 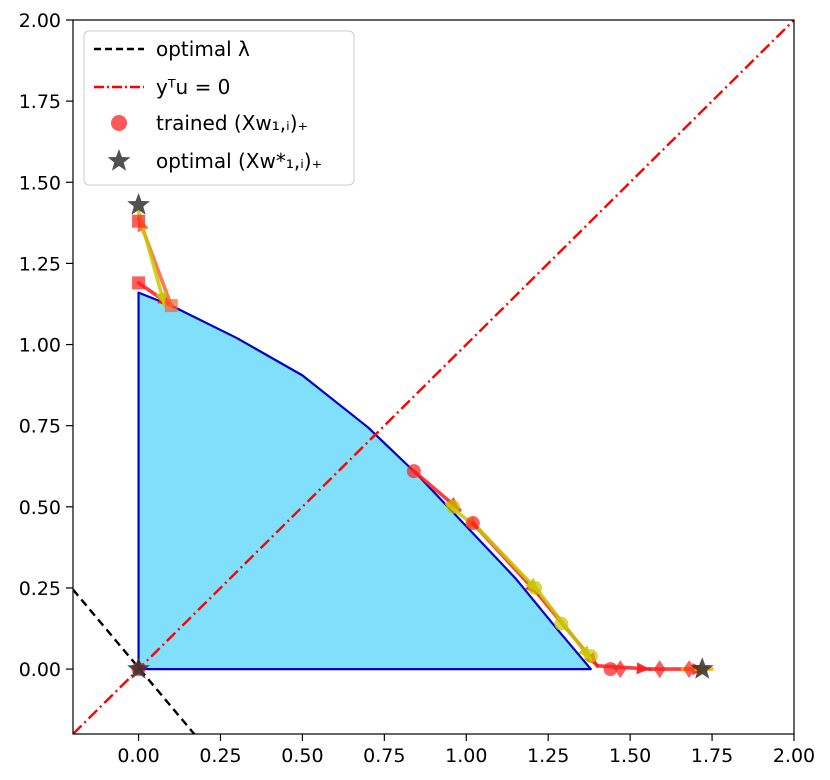 I want to click on y-tick-label: 0.00, so click(x=40, y=670).